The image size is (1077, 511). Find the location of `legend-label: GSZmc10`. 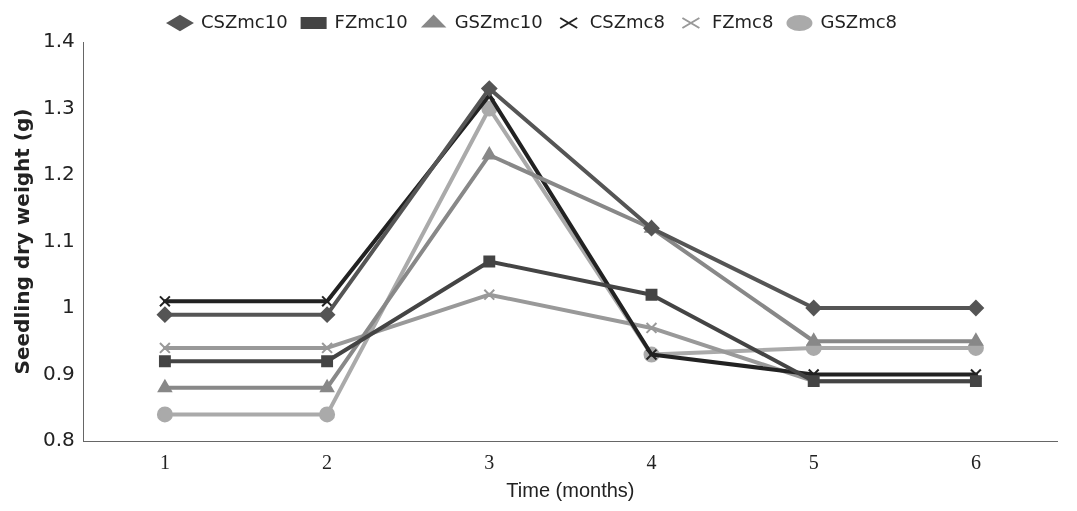

legend-label: GSZmc10 is located at coordinates (498, 21).